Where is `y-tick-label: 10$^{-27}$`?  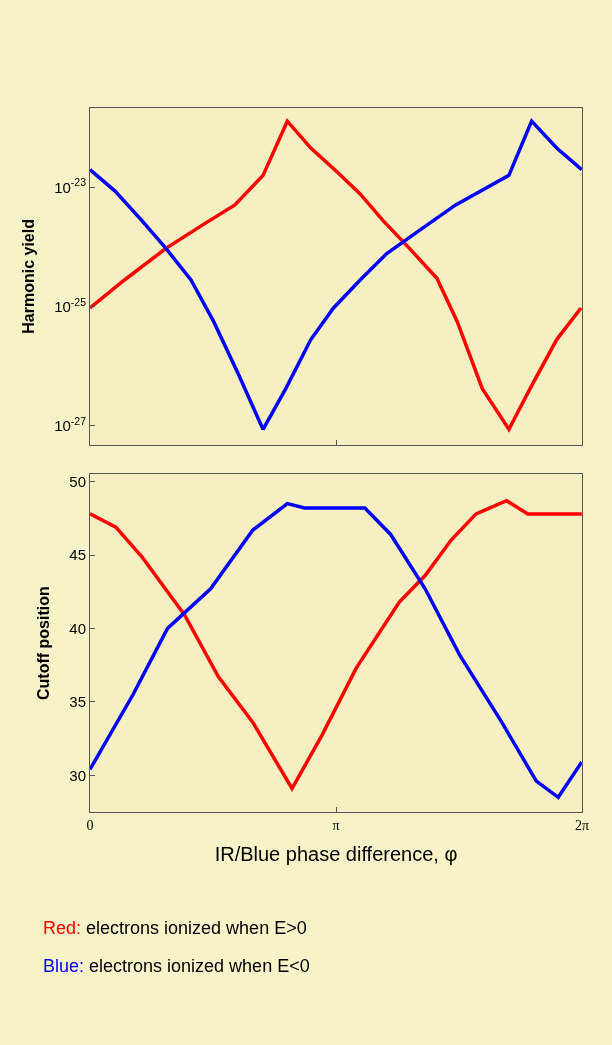
y-tick-label: 10$^{-27}$ is located at coordinates (70, 424).